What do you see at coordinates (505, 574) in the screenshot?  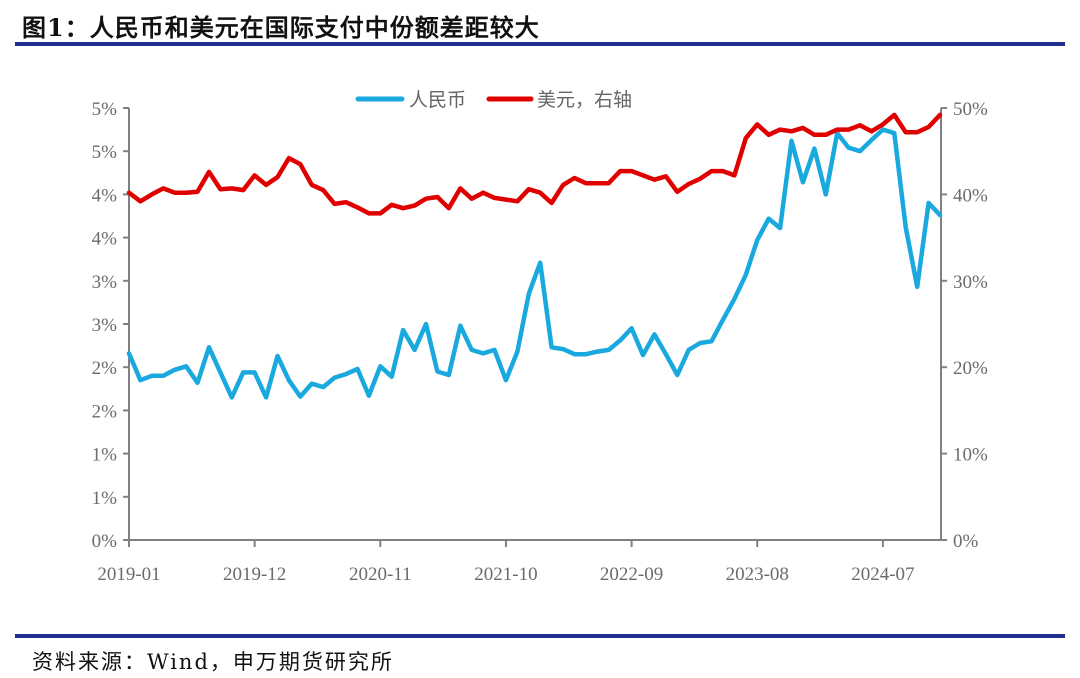 I see `x-axis-tick-label: 2021-10` at bounding box center [505, 574].